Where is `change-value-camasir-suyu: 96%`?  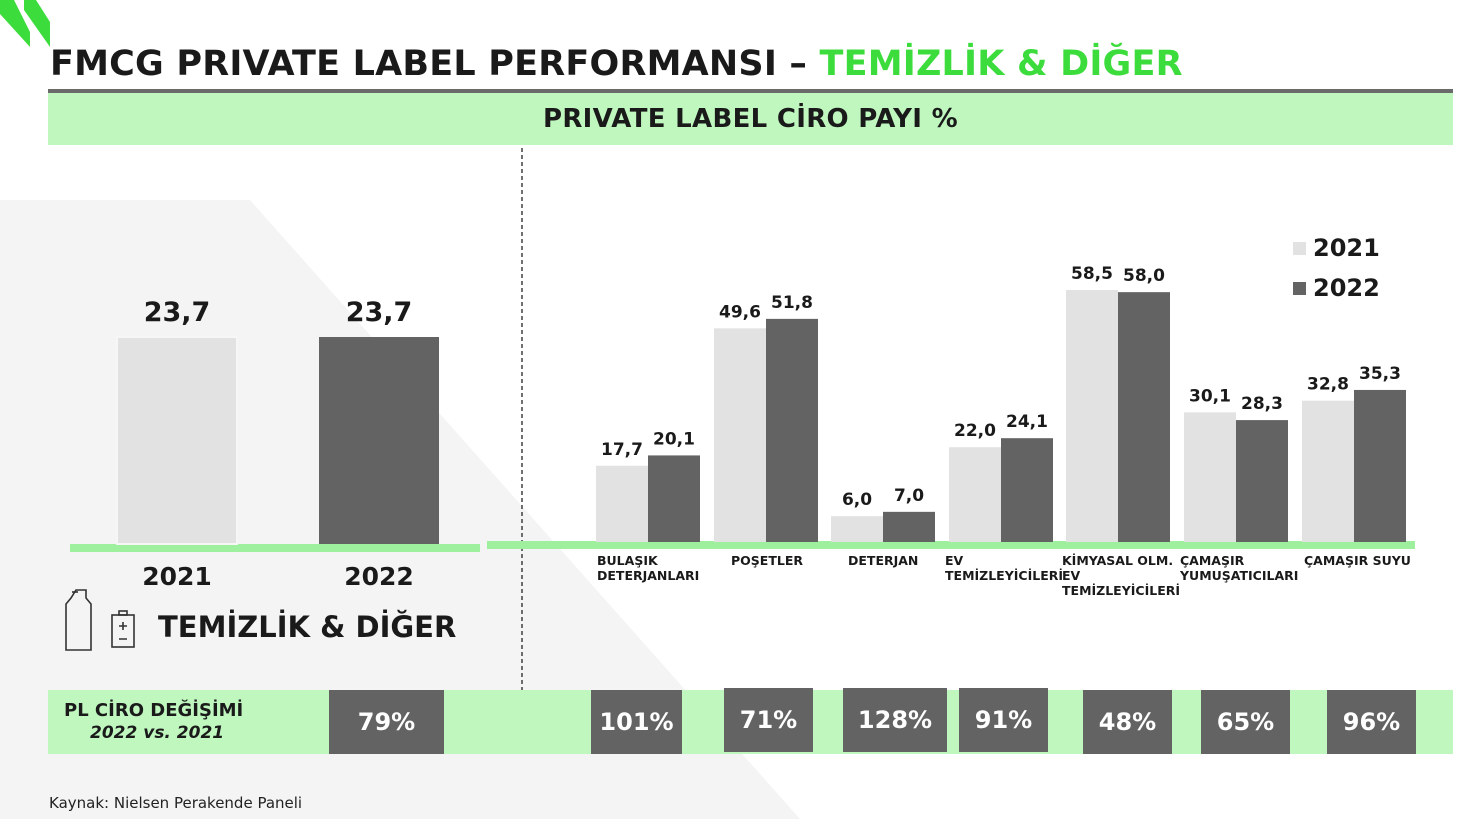
change-value-camasir-suyu: 96% is located at coordinates (1371, 722).